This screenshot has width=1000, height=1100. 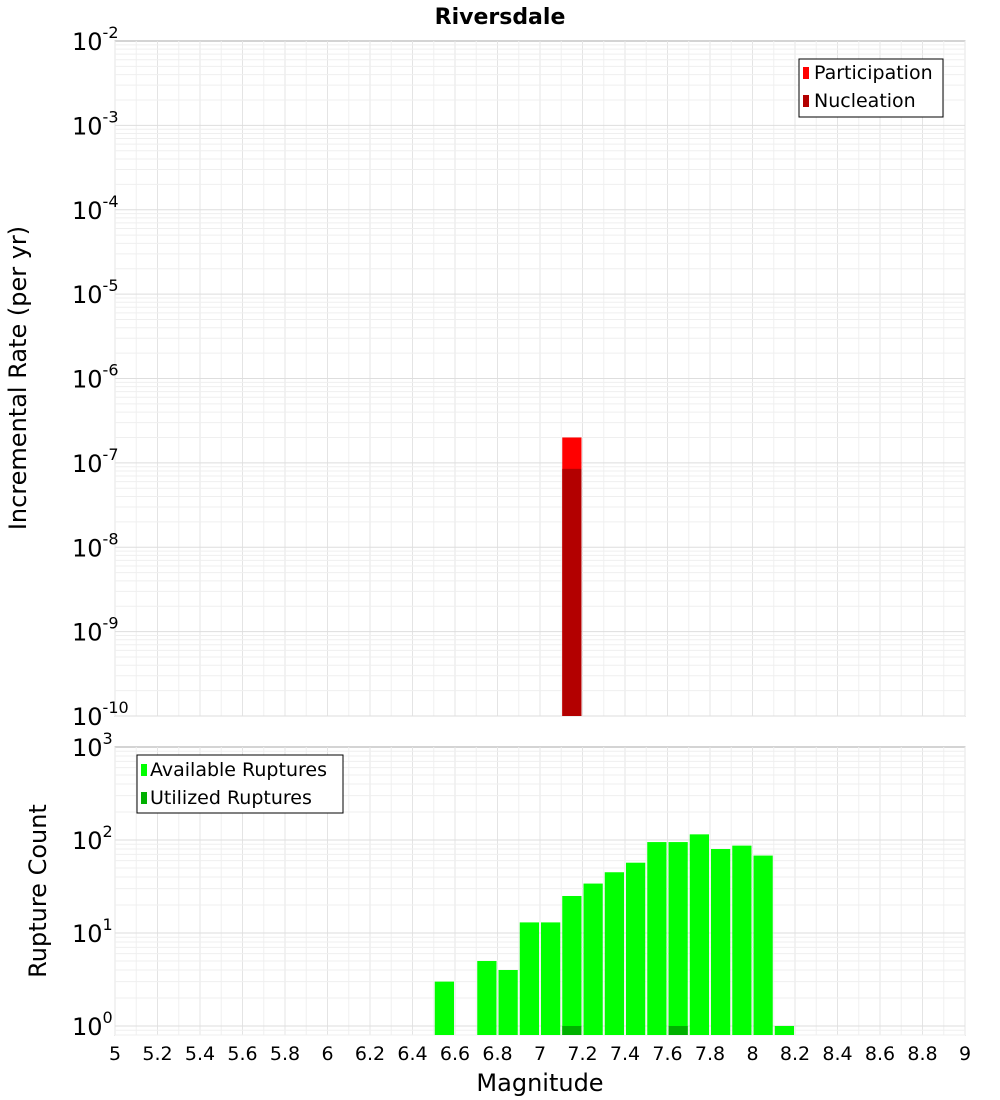 I want to click on x-tick-label: 8.6, so click(x=880, y=1054).